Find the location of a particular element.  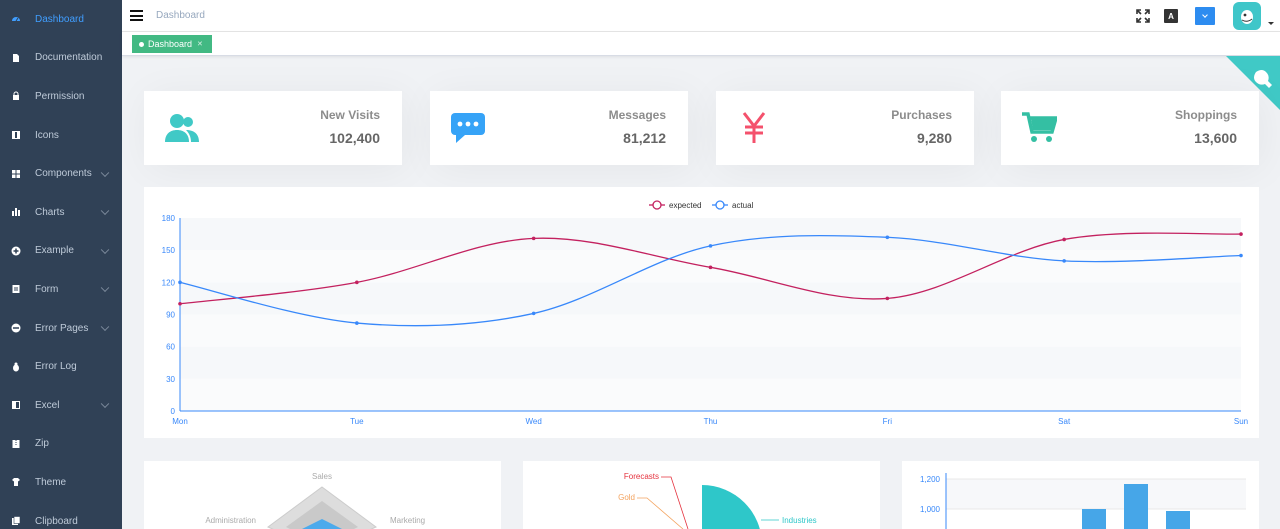

radar-chart: Sales Administration Marketing is located at coordinates (315, 500).